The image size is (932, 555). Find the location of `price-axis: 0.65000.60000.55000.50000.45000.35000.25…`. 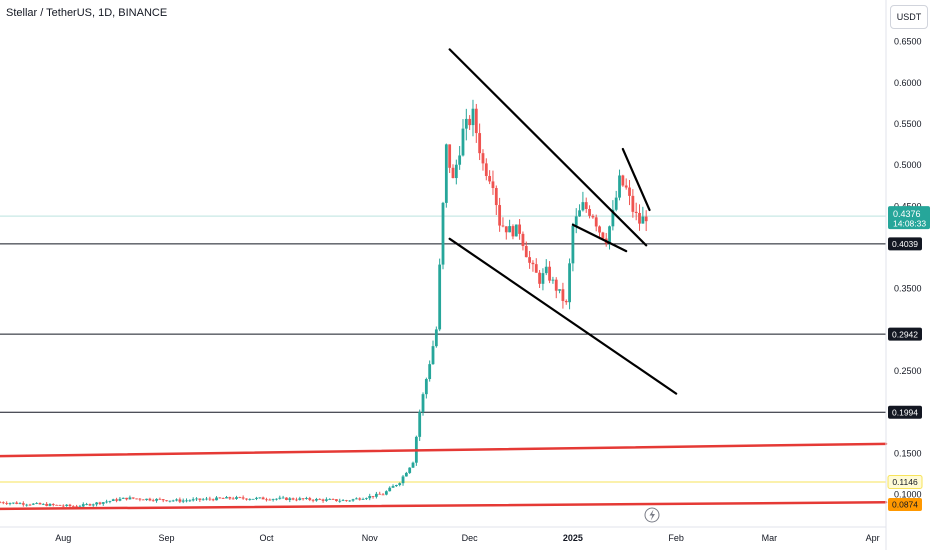

price-axis: 0.65000.60000.55000.50000.45000.35000.25… is located at coordinates (908, 268).